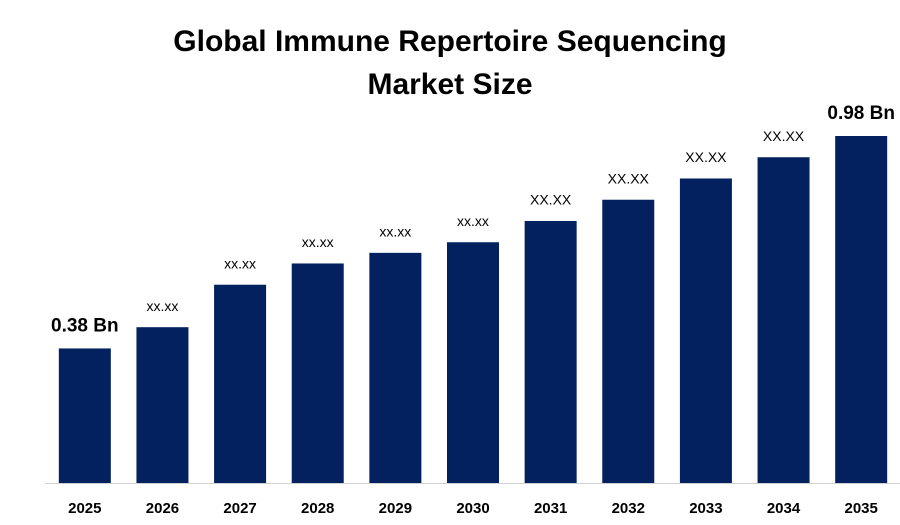  Describe the element at coordinates (472, 508) in the screenshot. I see `x-tick-label: 2030` at that location.